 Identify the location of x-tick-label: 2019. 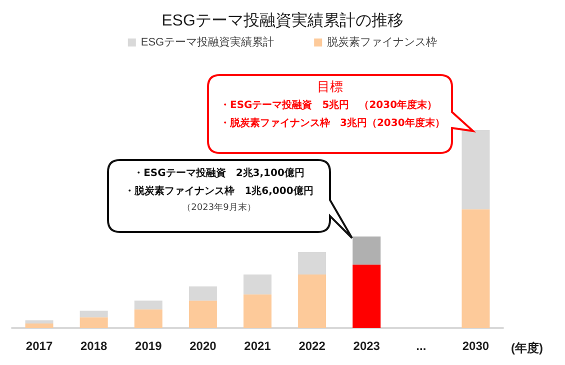
(148, 346).